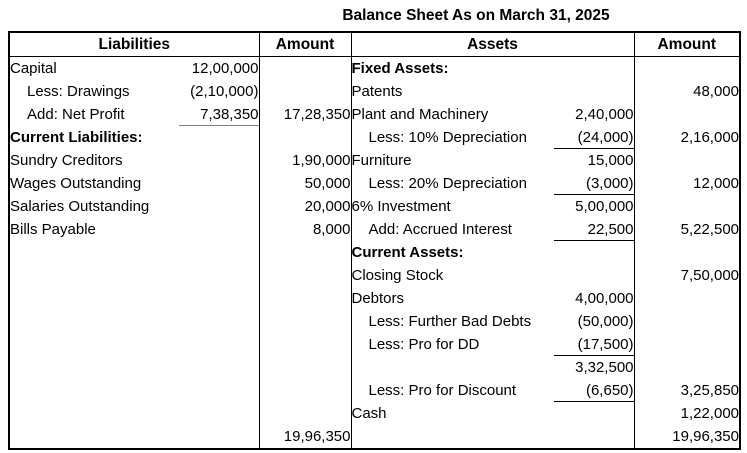 The width and height of the screenshot is (747, 453). I want to click on asset-label: Add: Accrued Interest, so click(440, 229).